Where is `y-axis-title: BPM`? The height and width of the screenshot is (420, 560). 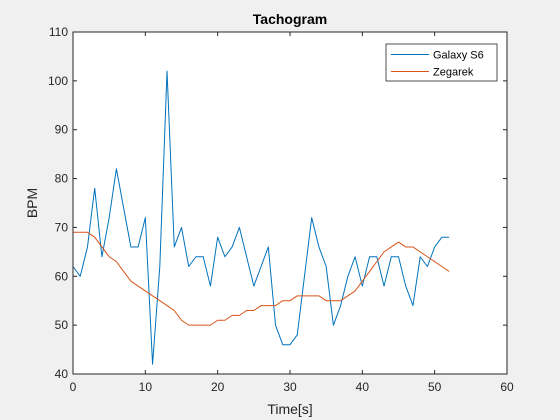 y-axis-title: BPM is located at coordinates (32, 203).